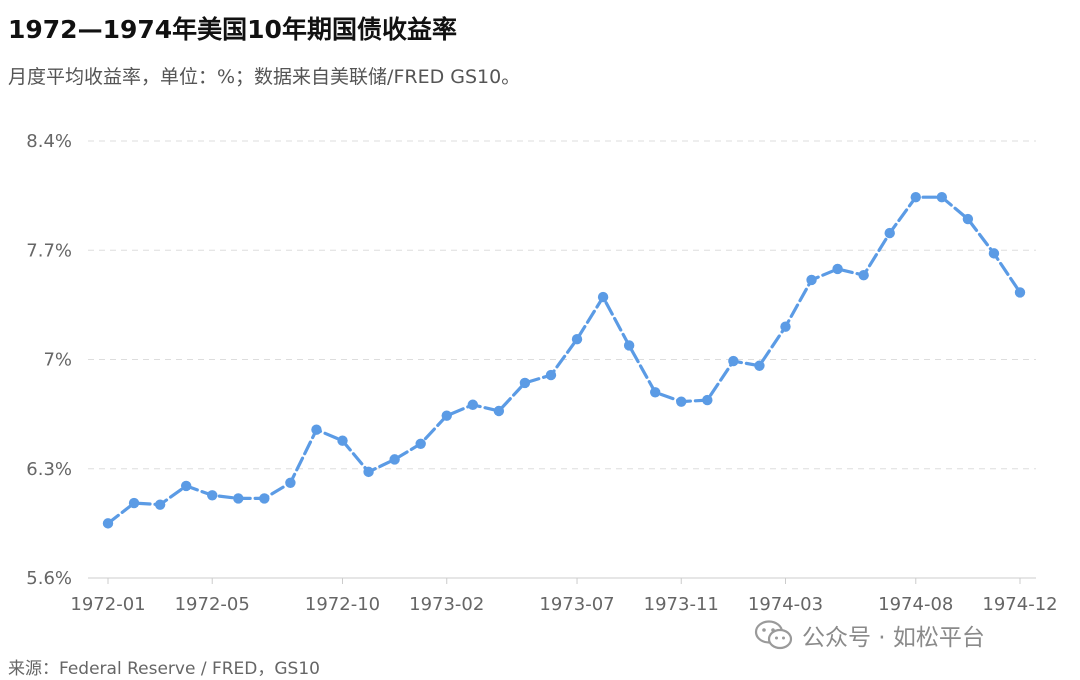  I want to click on x-tick-label: 1972-01, so click(107, 604).